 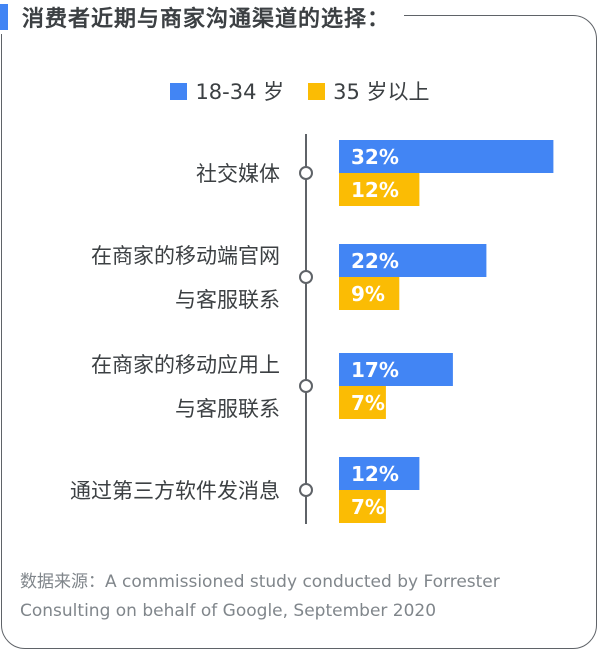 I want to click on legend: 18-34 岁 35 岁以上, so click(x=300, y=91).